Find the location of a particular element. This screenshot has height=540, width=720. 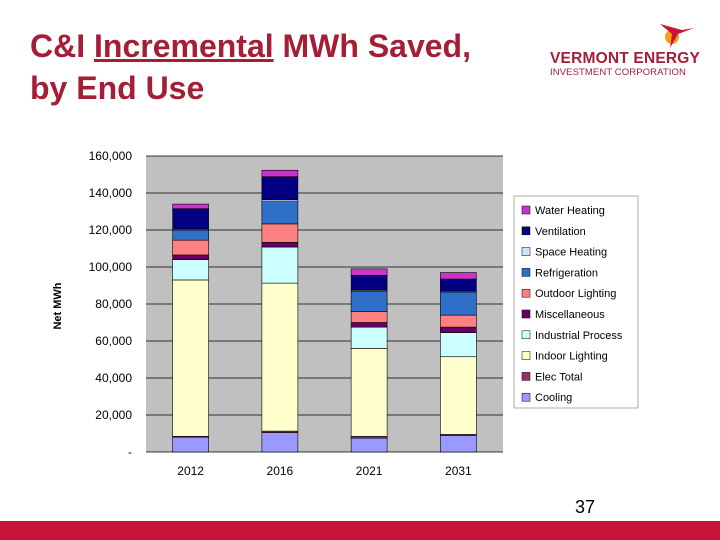

page-number: 37 is located at coordinates (585, 507).